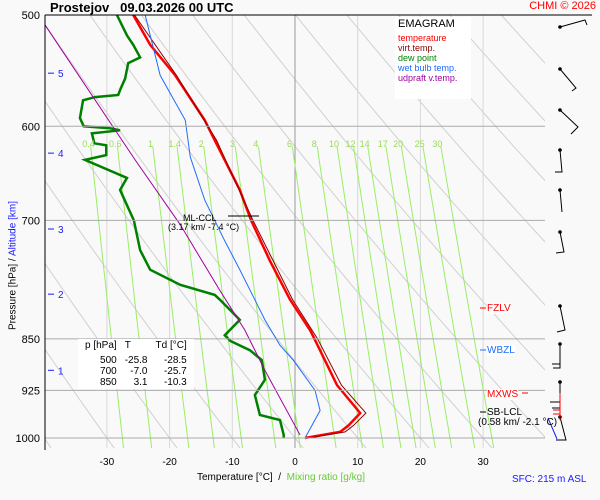 Image resolution: width=600 pixels, height=500 pixels. Describe the element at coordinates (115, 144) in the screenshot. I see `mixing-ratio-label: 0.6` at that location.